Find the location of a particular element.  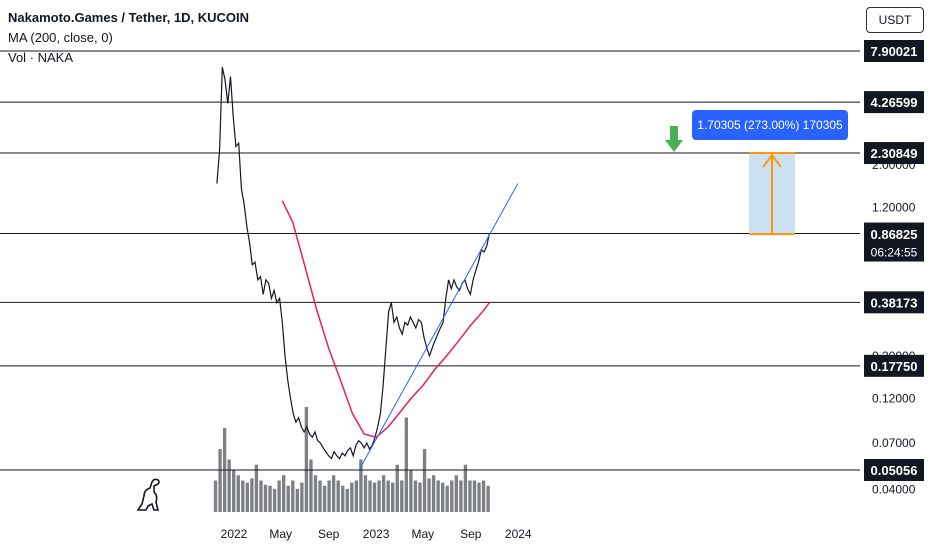

x-tick-3: 2023 is located at coordinates (376, 534).